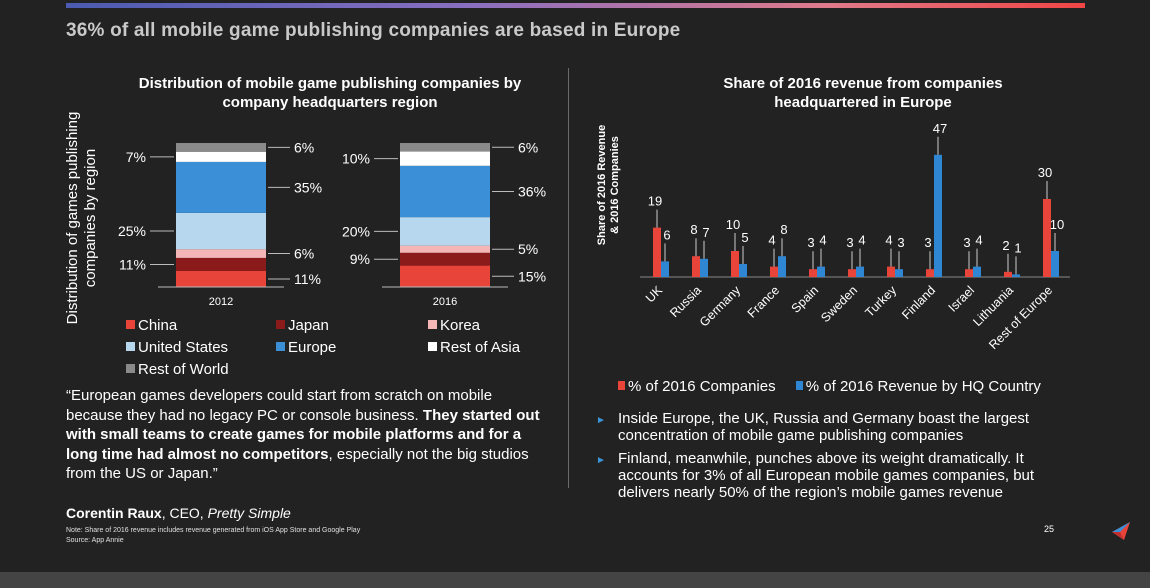 The height and width of the screenshot is (588, 1150). Describe the element at coordinates (568, 278) in the screenshot. I see `column-divider` at that location.